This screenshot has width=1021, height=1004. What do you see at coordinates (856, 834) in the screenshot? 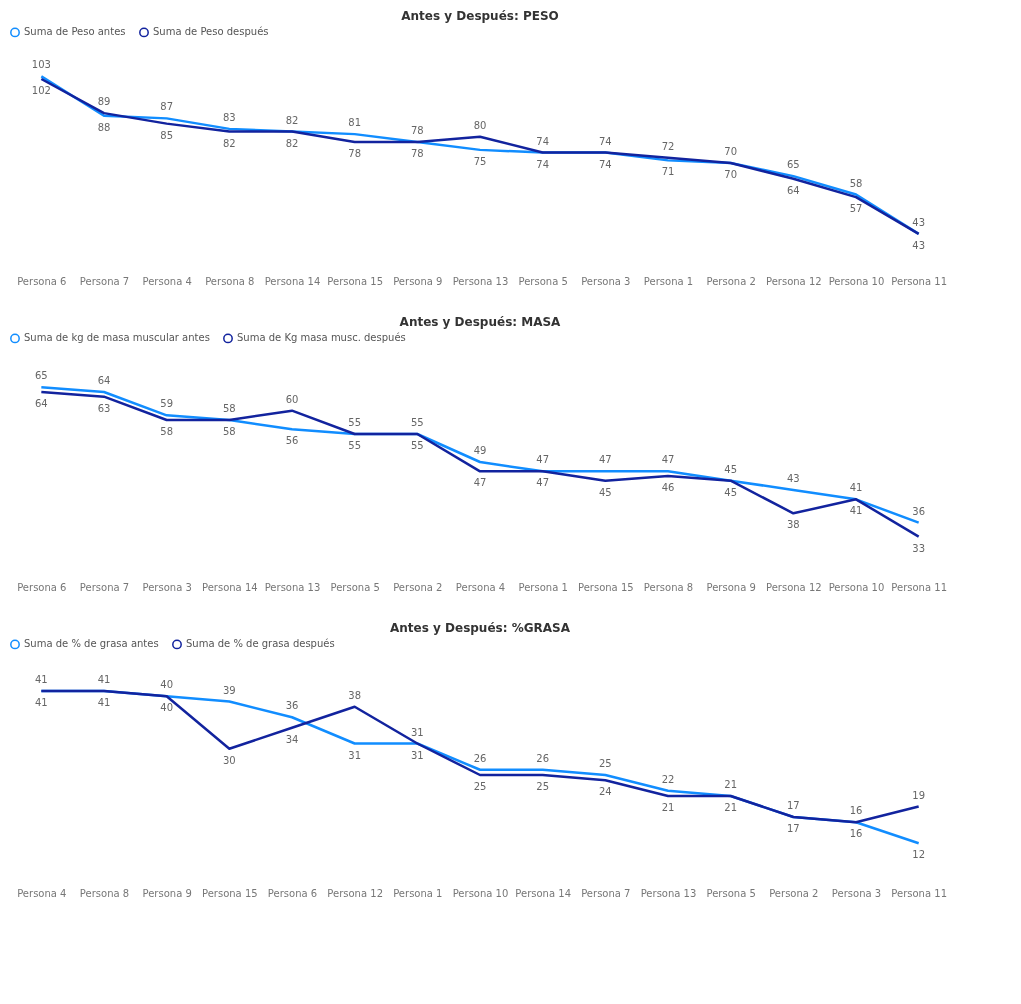
I see `data-label: 16` at bounding box center [856, 834].